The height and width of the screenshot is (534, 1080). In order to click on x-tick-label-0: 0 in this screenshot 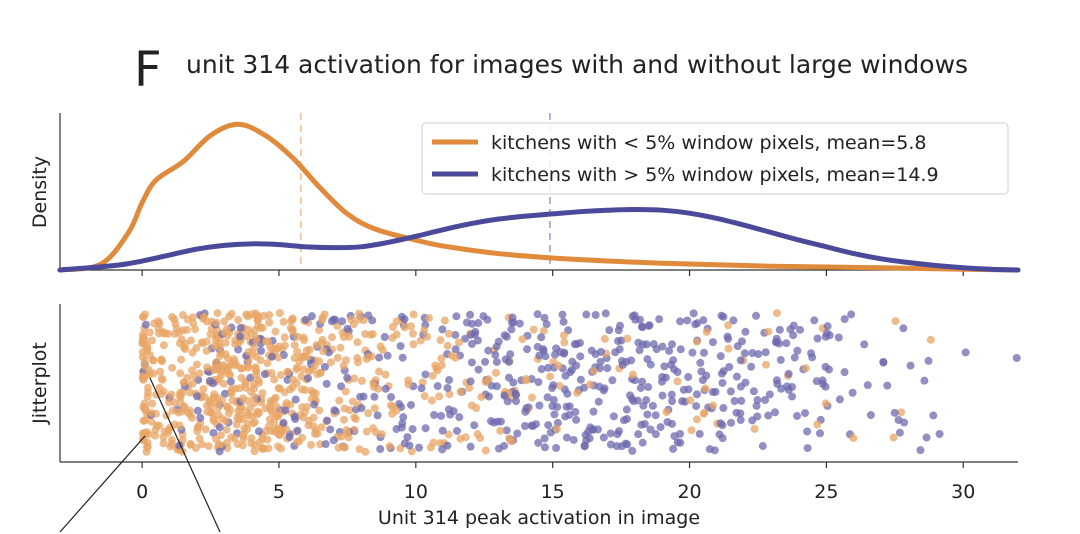, I will do `click(142, 492)`.